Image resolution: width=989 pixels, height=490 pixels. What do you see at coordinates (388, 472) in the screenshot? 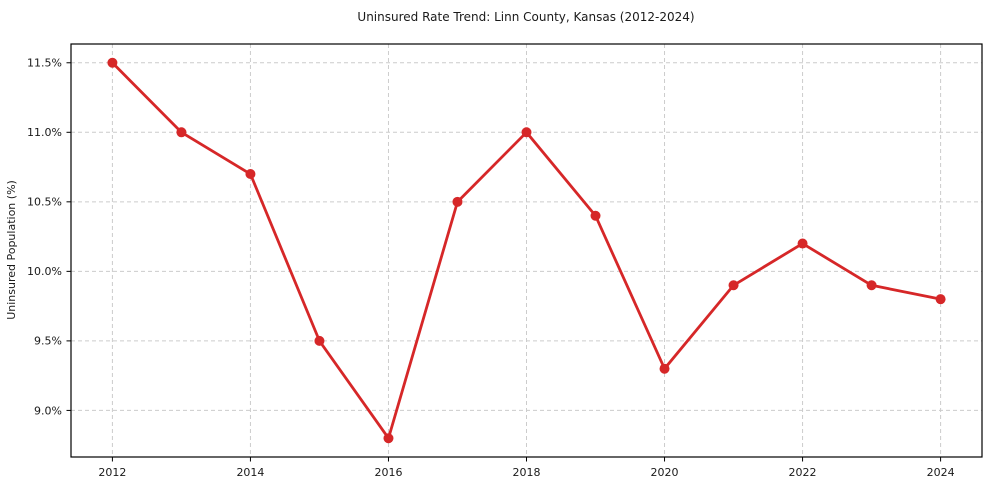
I see `x-tick-label: 2016` at bounding box center [388, 472].